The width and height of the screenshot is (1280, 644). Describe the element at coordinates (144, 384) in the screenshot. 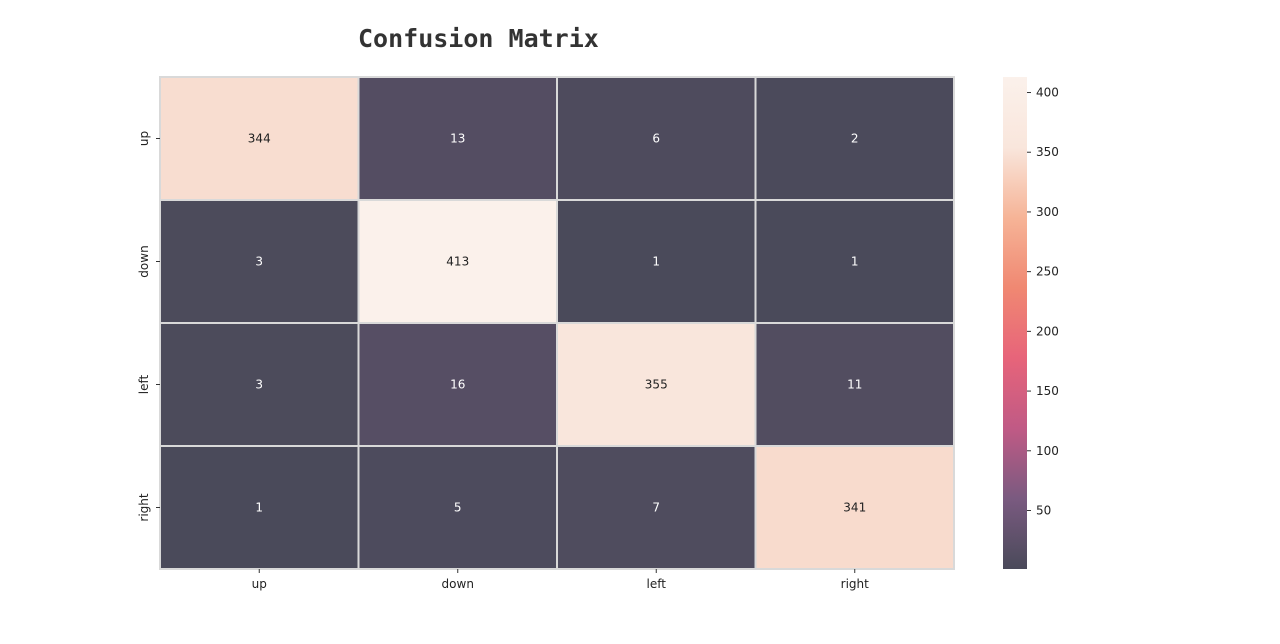

I see `y-tick-label: left` at that location.